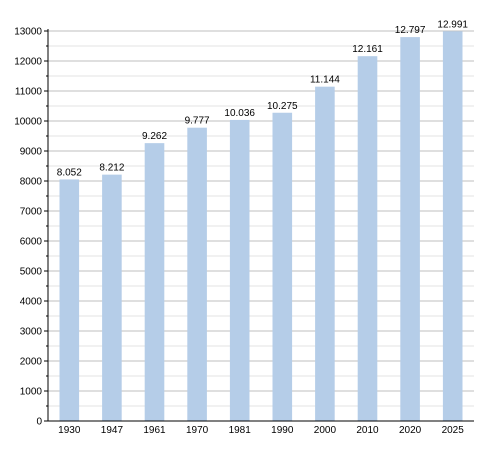 Image resolution: width=500 pixels, height=450 pixels. I want to click on x-tick-label-2010: 2010, so click(367, 430).